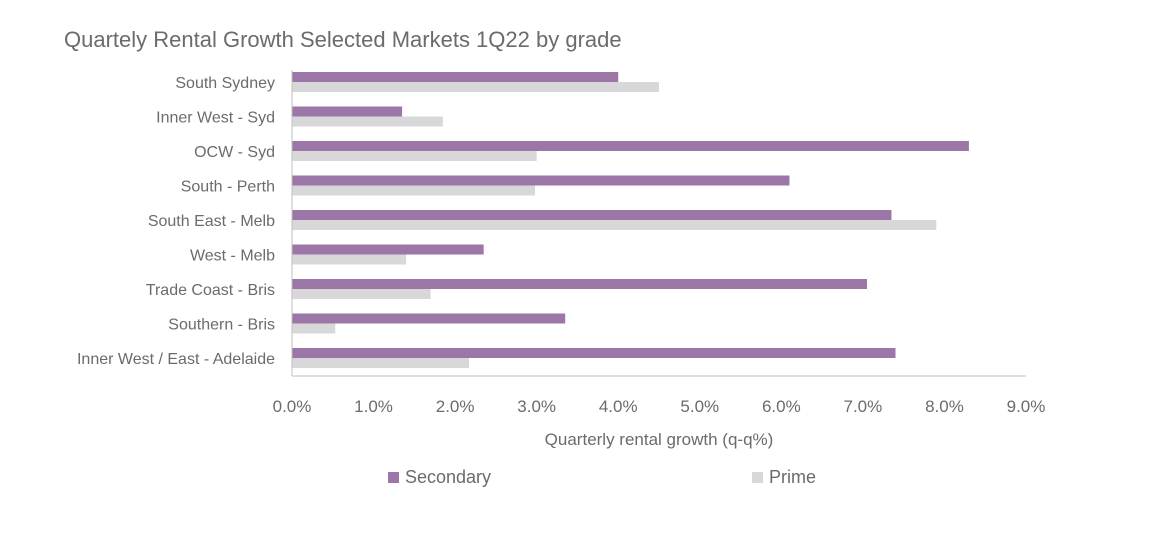  I want to click on legend: Secondary Prime, so click(602, 477).